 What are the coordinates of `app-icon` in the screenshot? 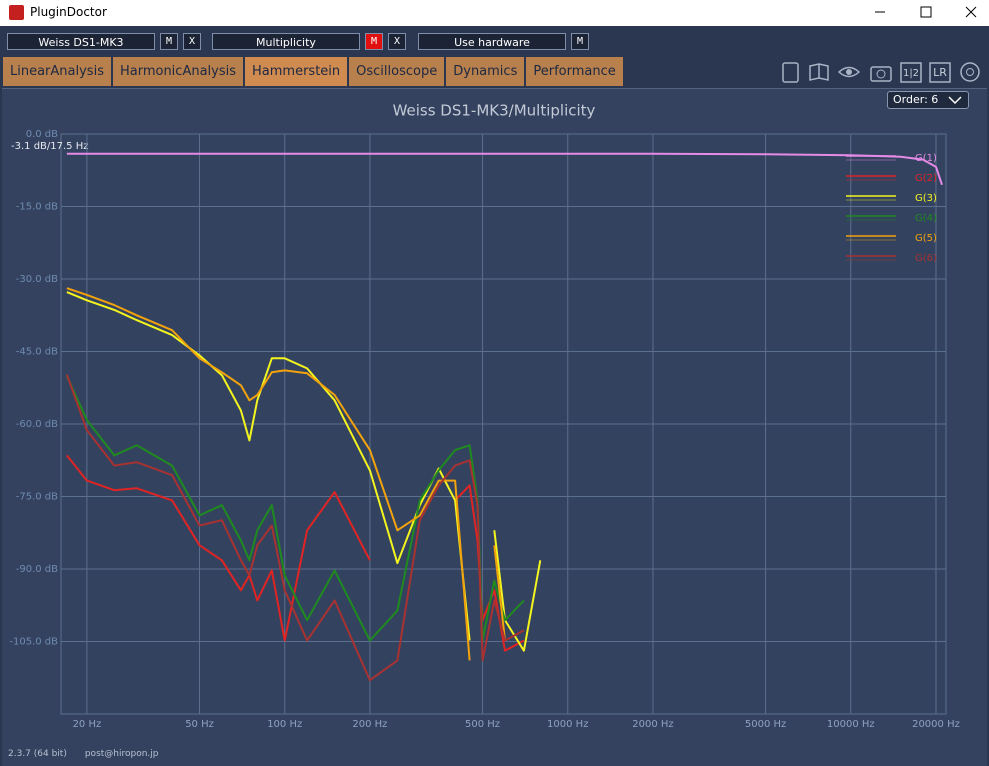 It's located at (16, 12).